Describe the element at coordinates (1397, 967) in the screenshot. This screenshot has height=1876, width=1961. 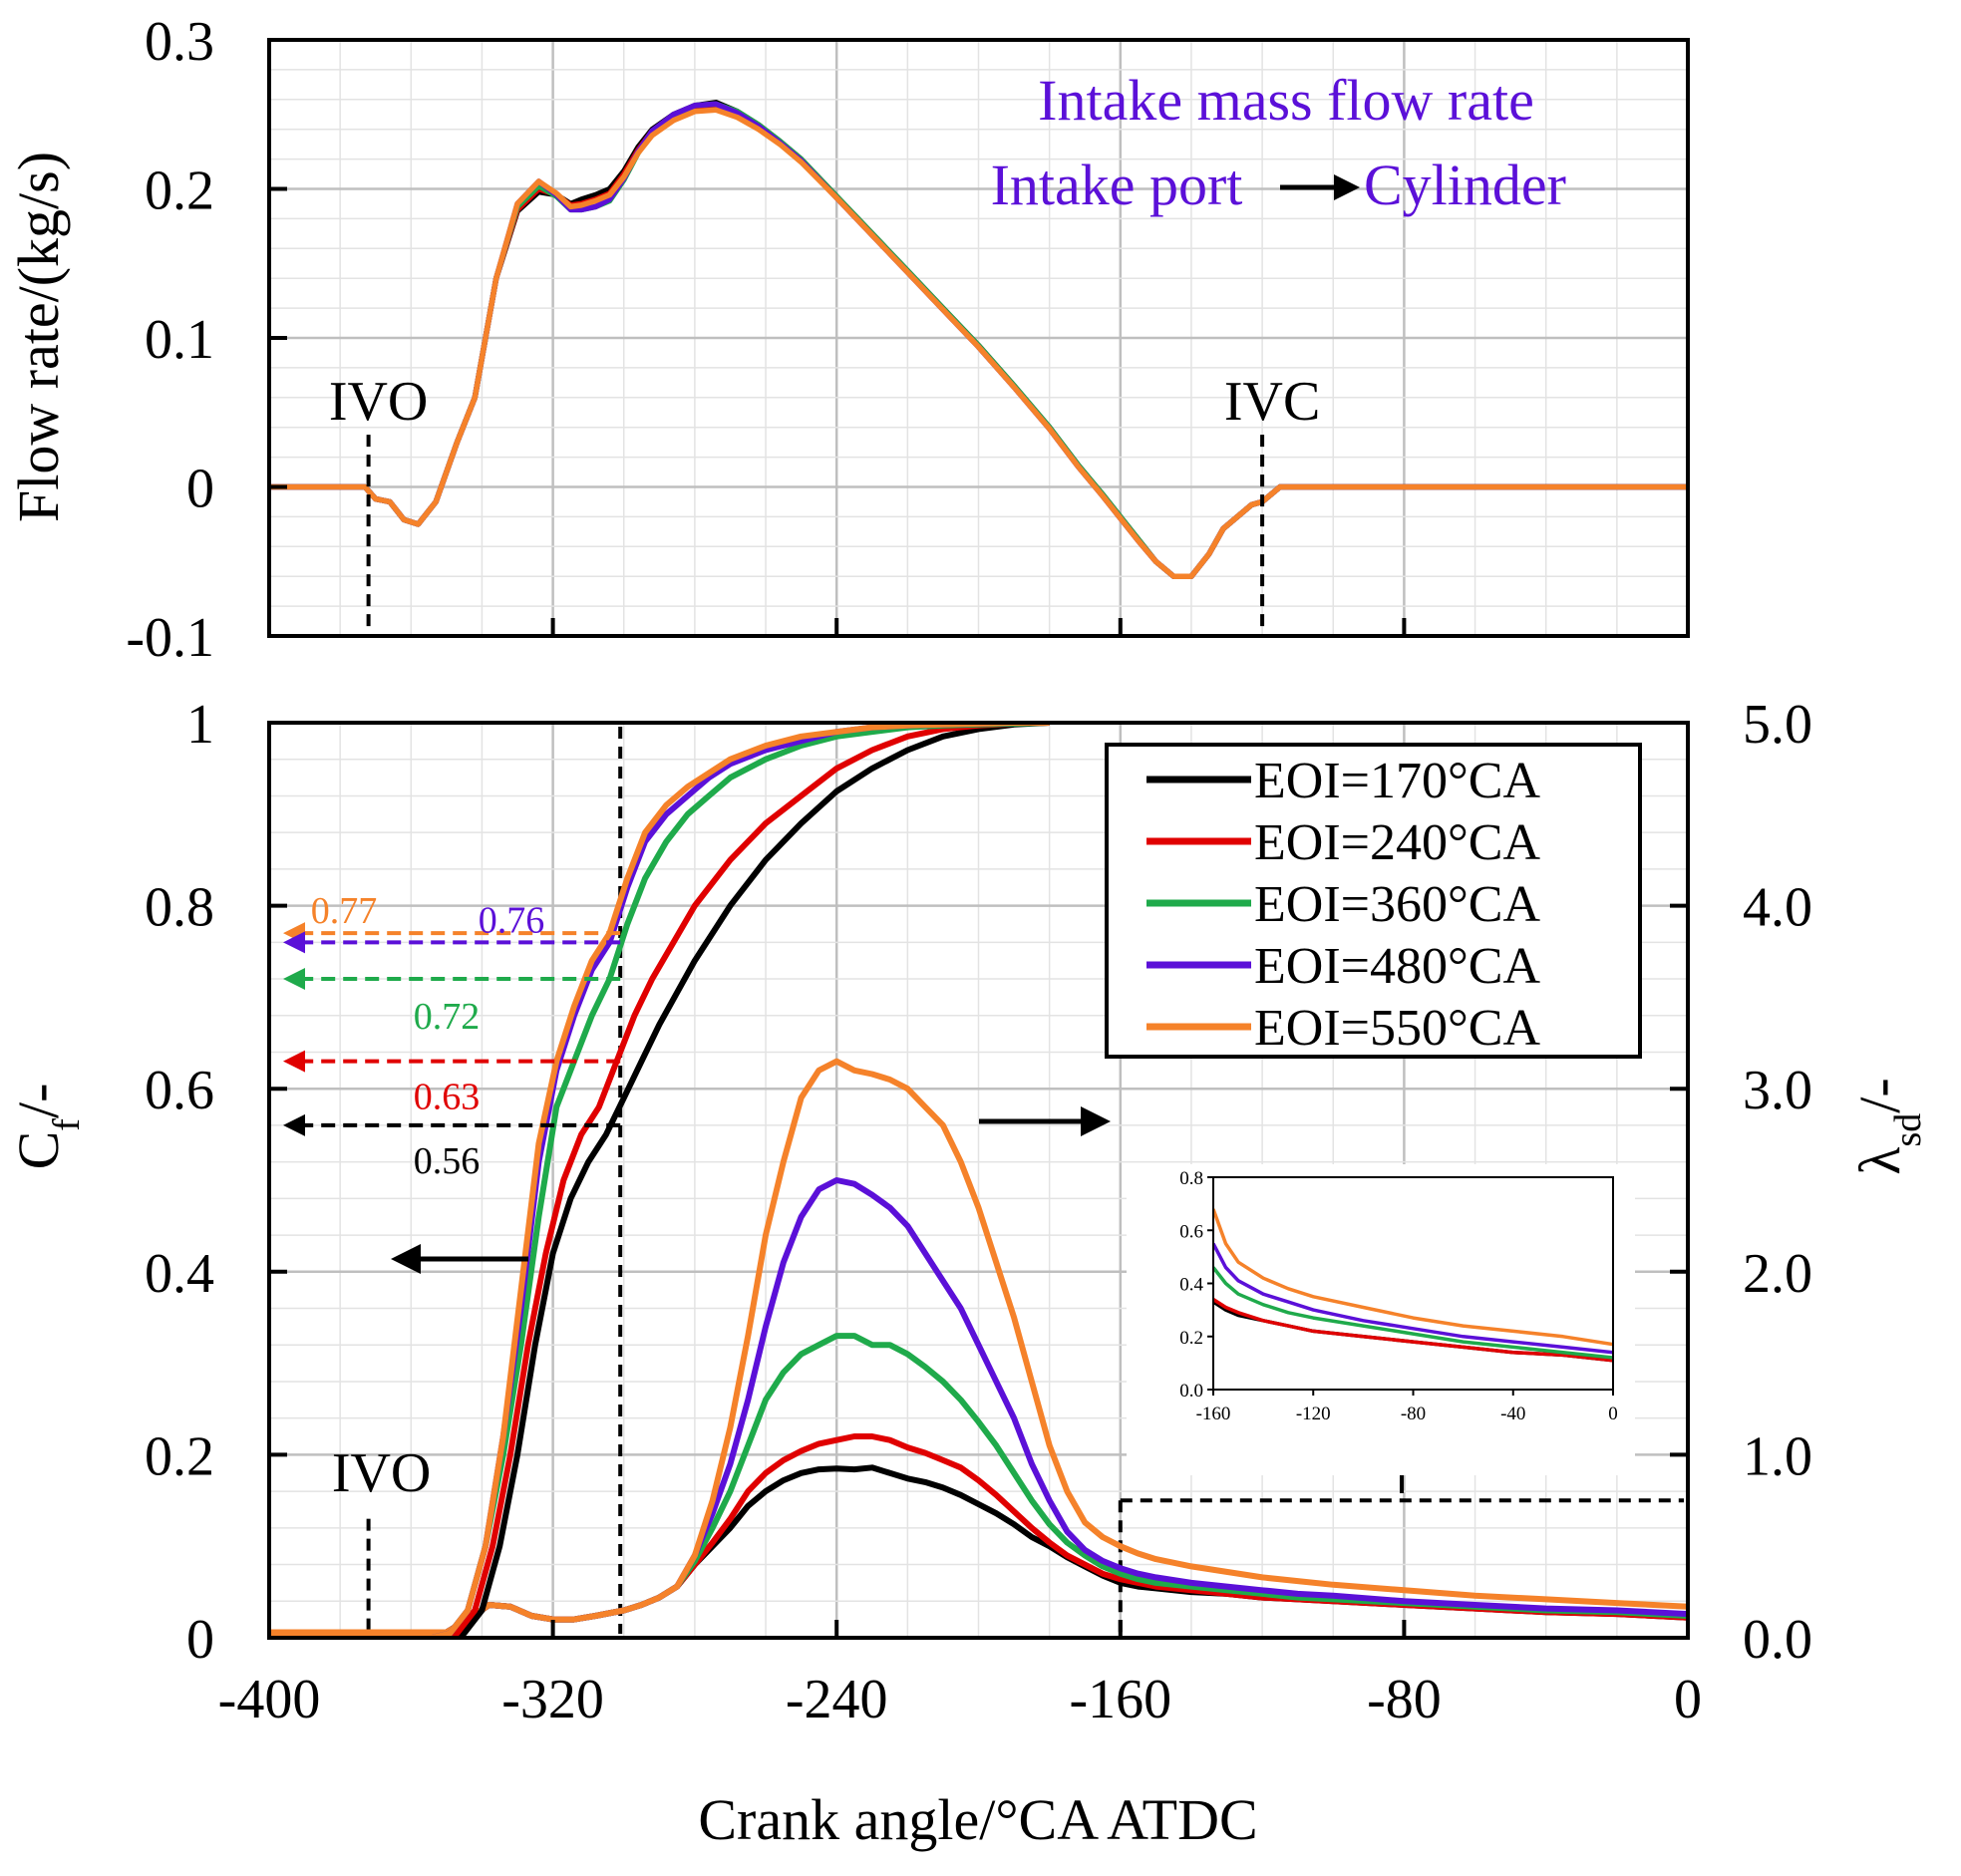
I see `legend-label: EOI=480°CA` at that location.